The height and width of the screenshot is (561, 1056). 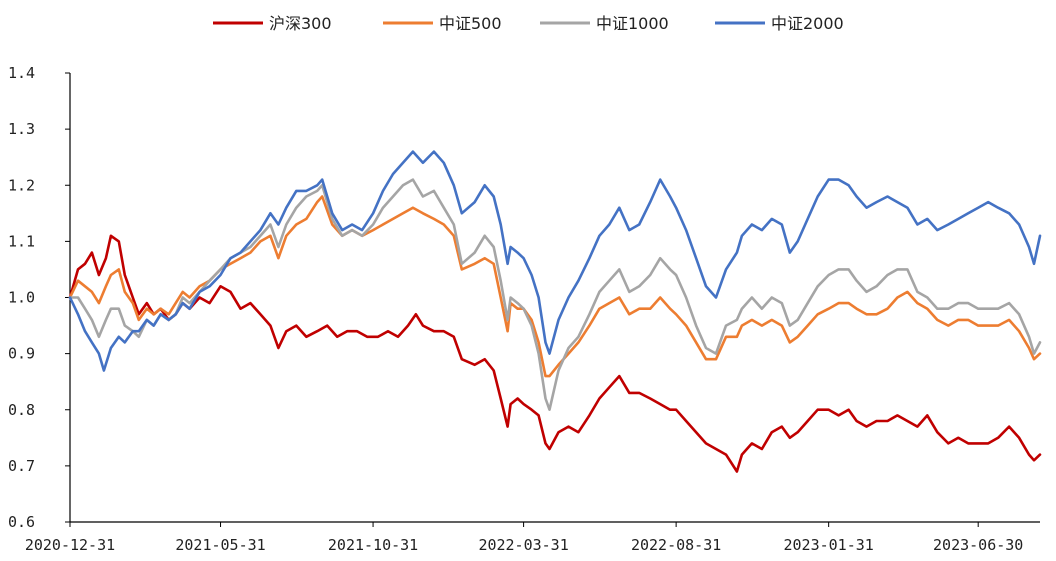 I want to click on legend-label-1: 沪深300, so click(x=300, y=23).